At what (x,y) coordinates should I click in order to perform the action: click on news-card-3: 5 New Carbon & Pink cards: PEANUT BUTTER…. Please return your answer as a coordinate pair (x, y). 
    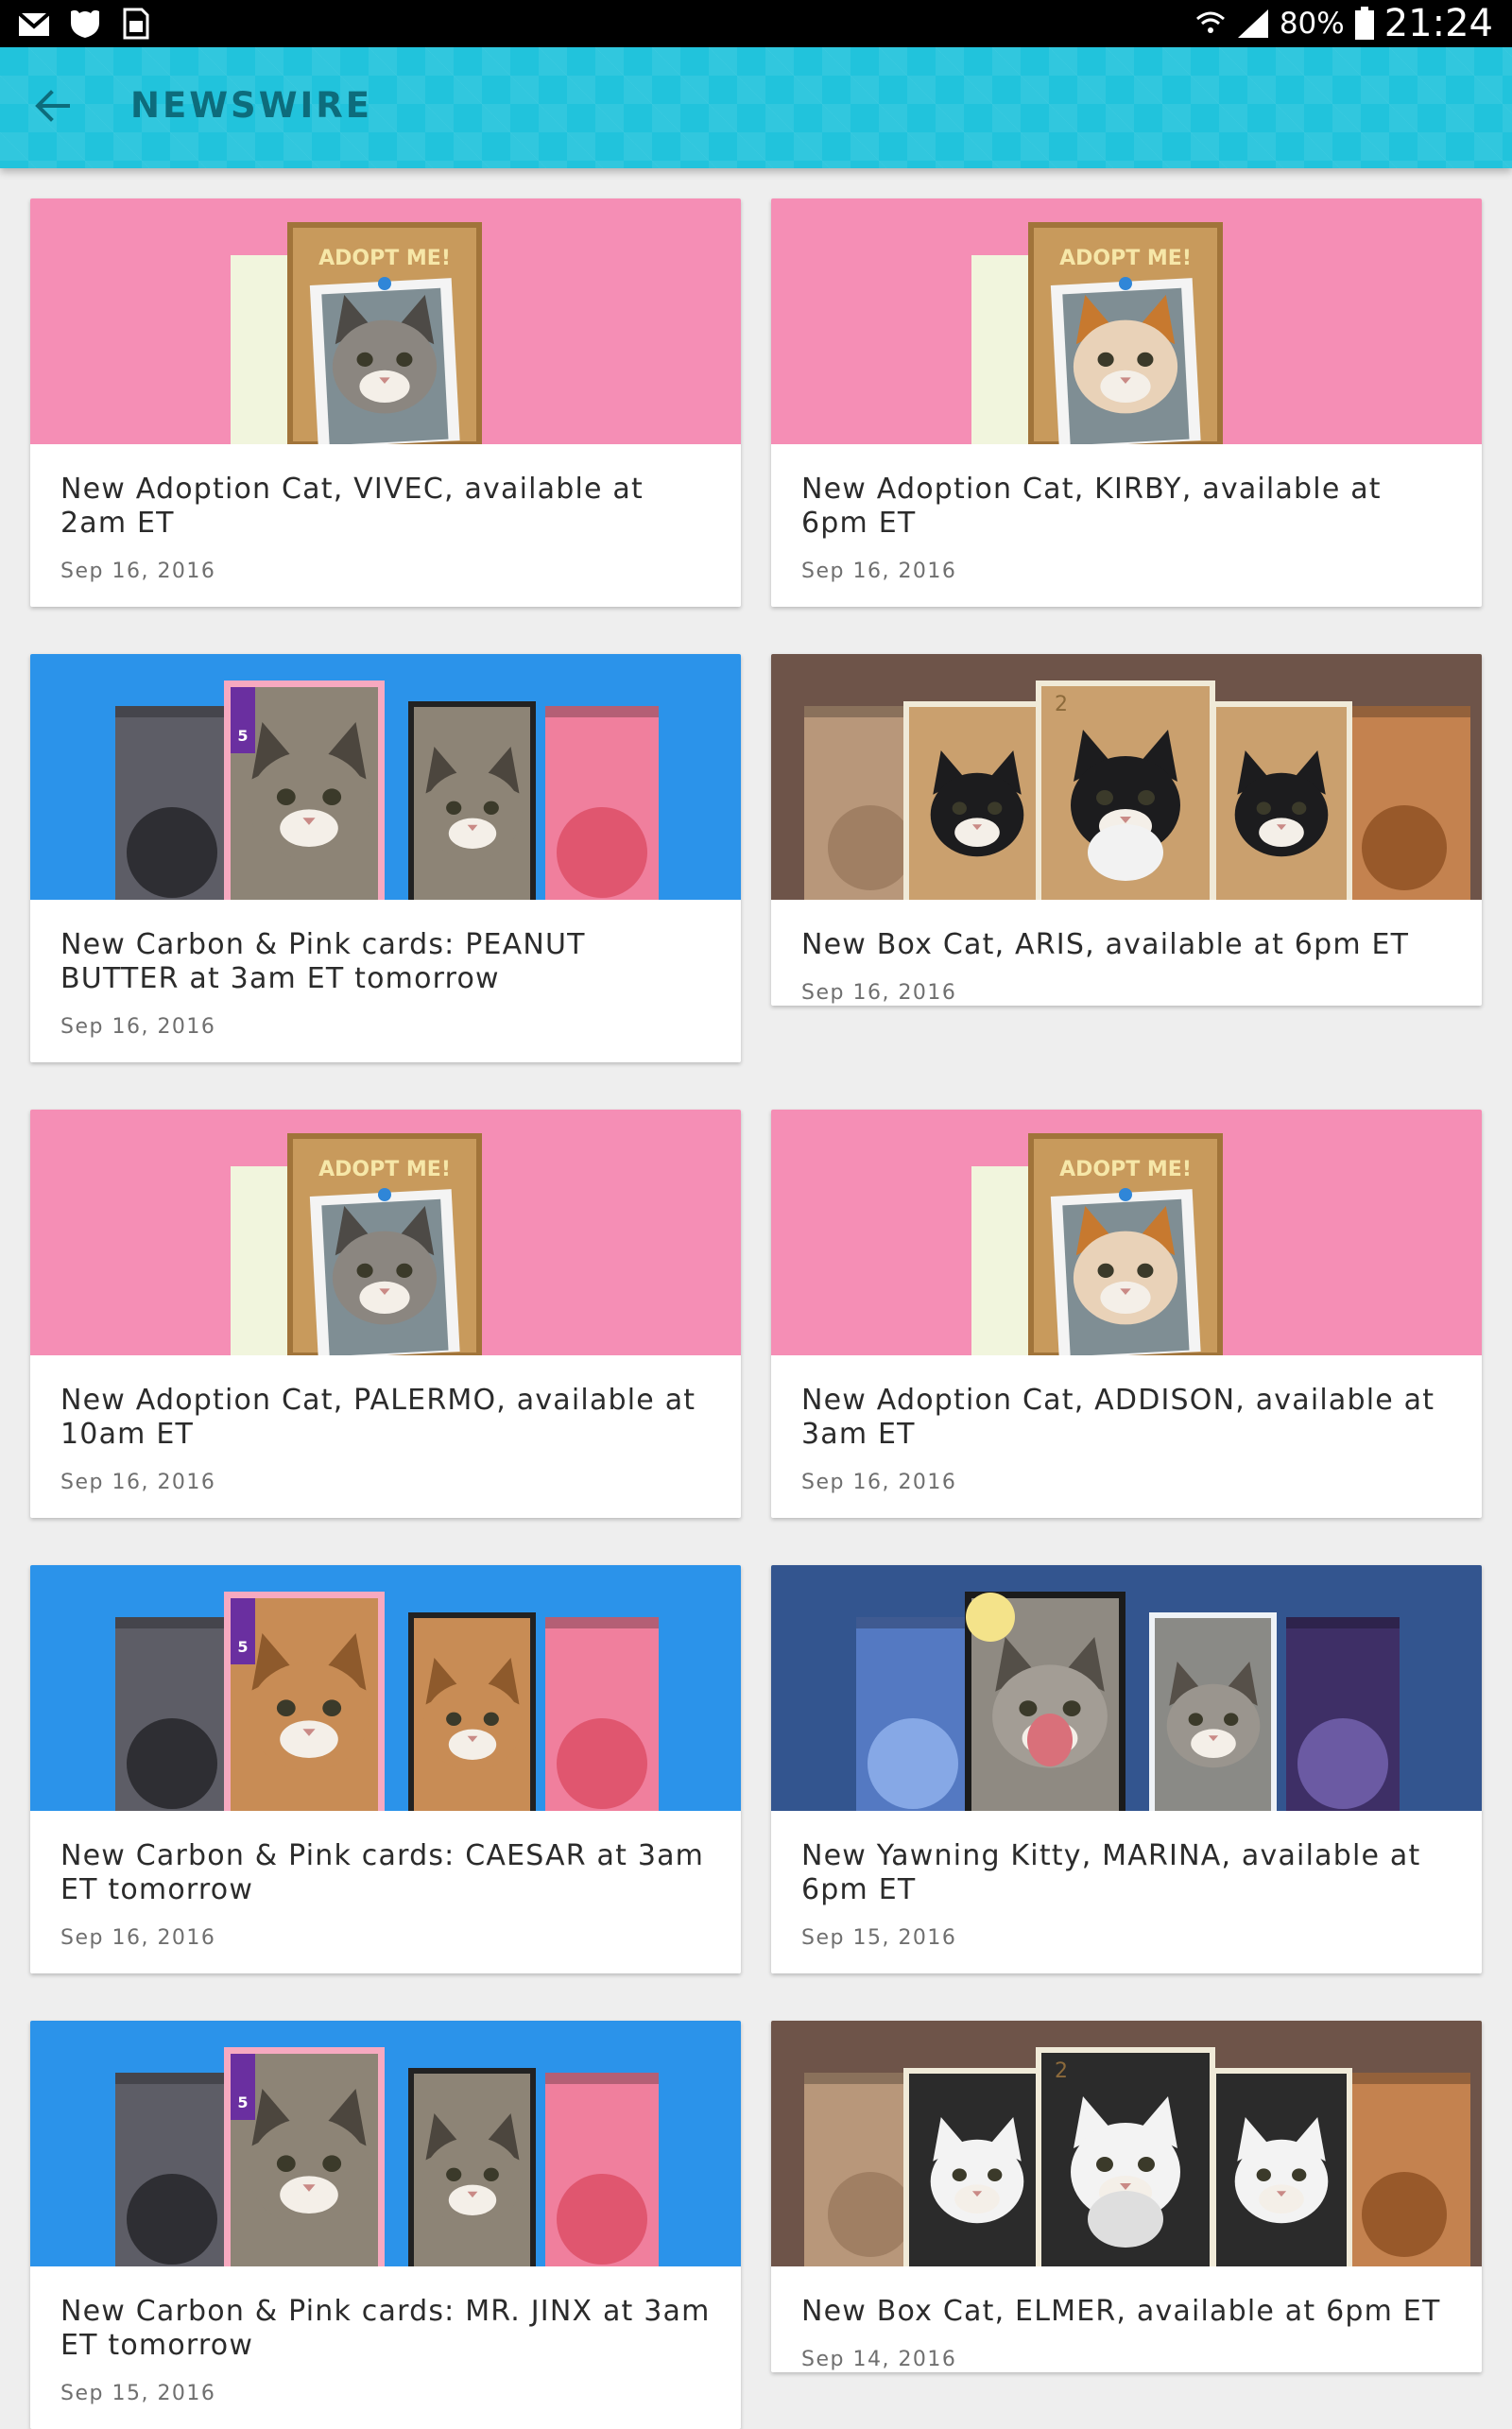
    Looking at the image, I should click on (385, 858).